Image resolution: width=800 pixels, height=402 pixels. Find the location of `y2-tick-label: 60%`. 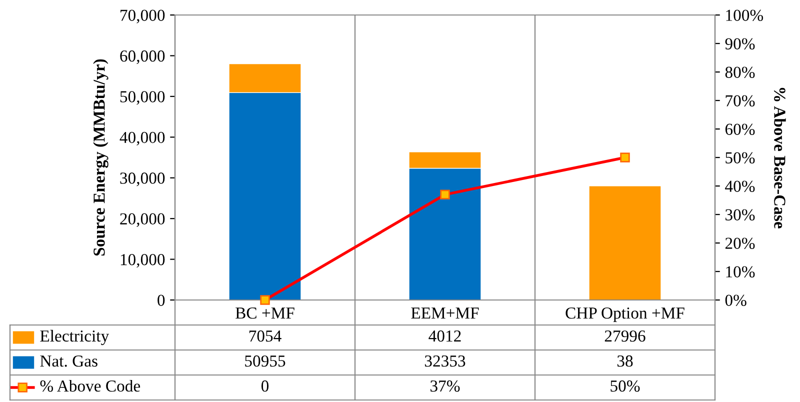

y2-tick-label: 60% is located at coordinates (740, 129).